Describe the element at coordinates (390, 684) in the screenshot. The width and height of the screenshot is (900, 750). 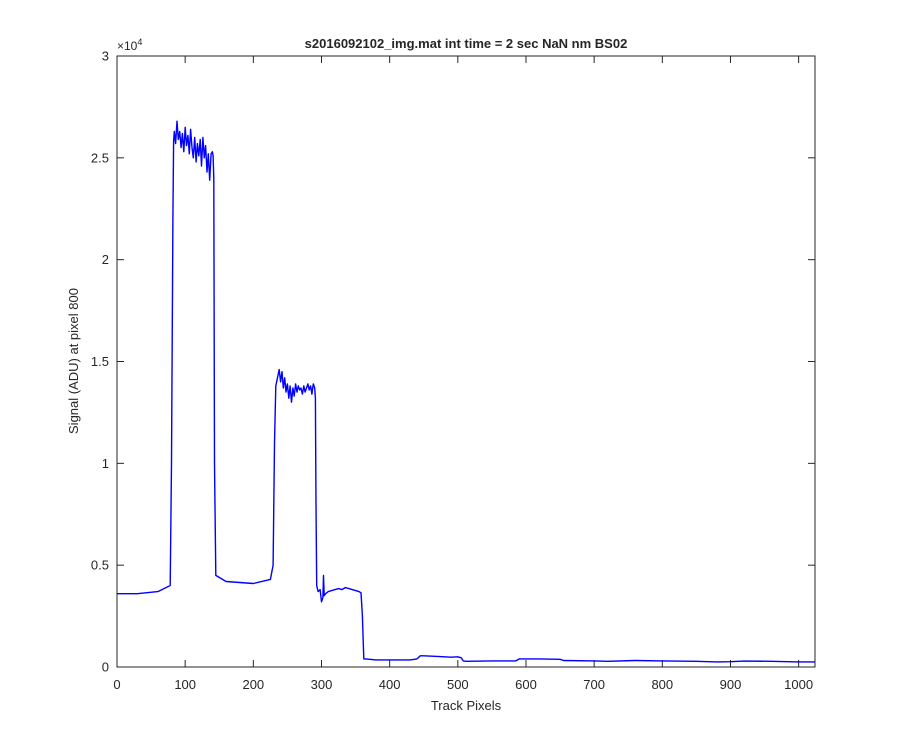
I see `x-tick-label: 400` at that location.